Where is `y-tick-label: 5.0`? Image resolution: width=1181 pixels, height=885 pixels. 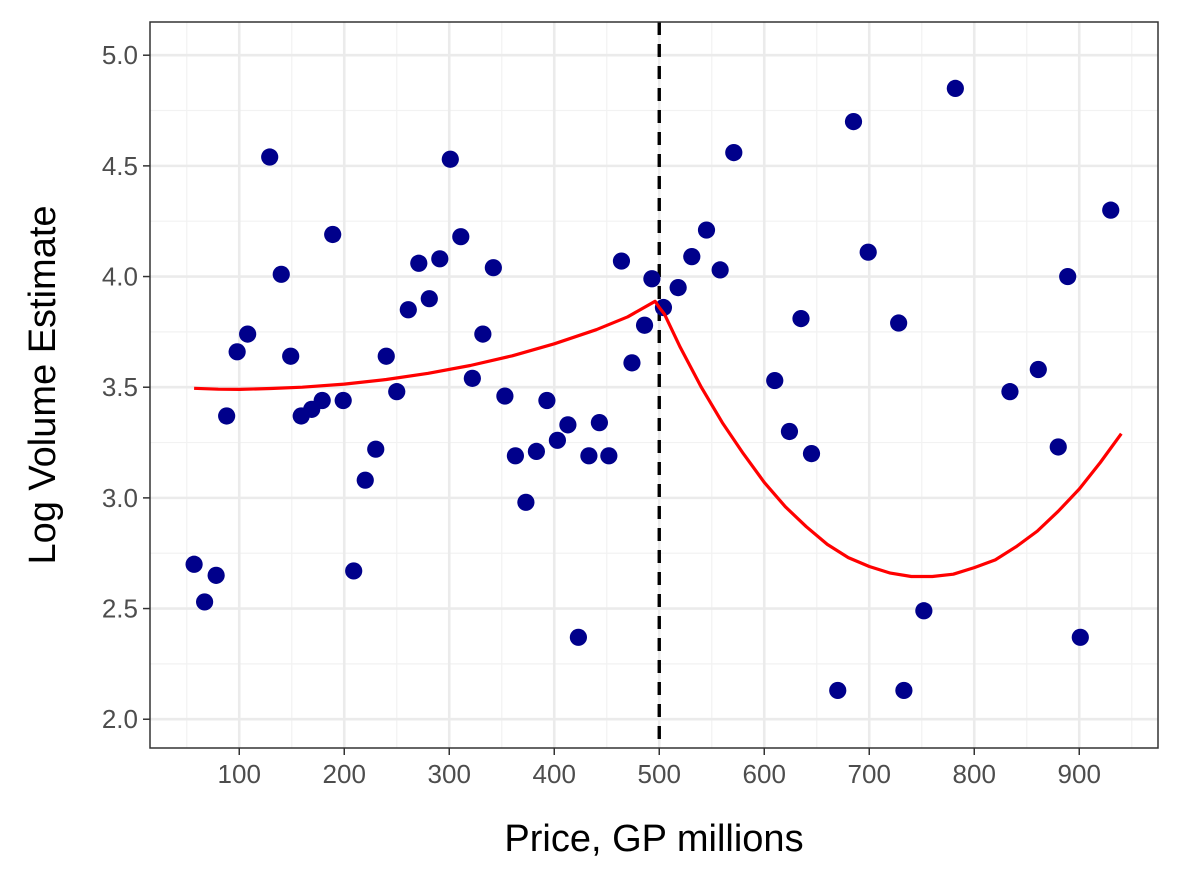 y-tick-label: 5.0 is located at coordinates (120, 55).